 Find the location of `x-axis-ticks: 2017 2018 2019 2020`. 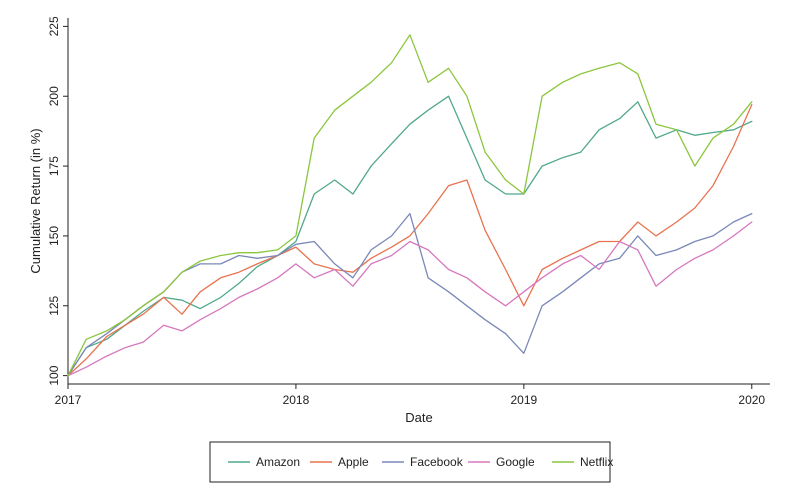

x-axis-ticks: 2017 2018 2019 2020 is located at coordinates (410, 395).